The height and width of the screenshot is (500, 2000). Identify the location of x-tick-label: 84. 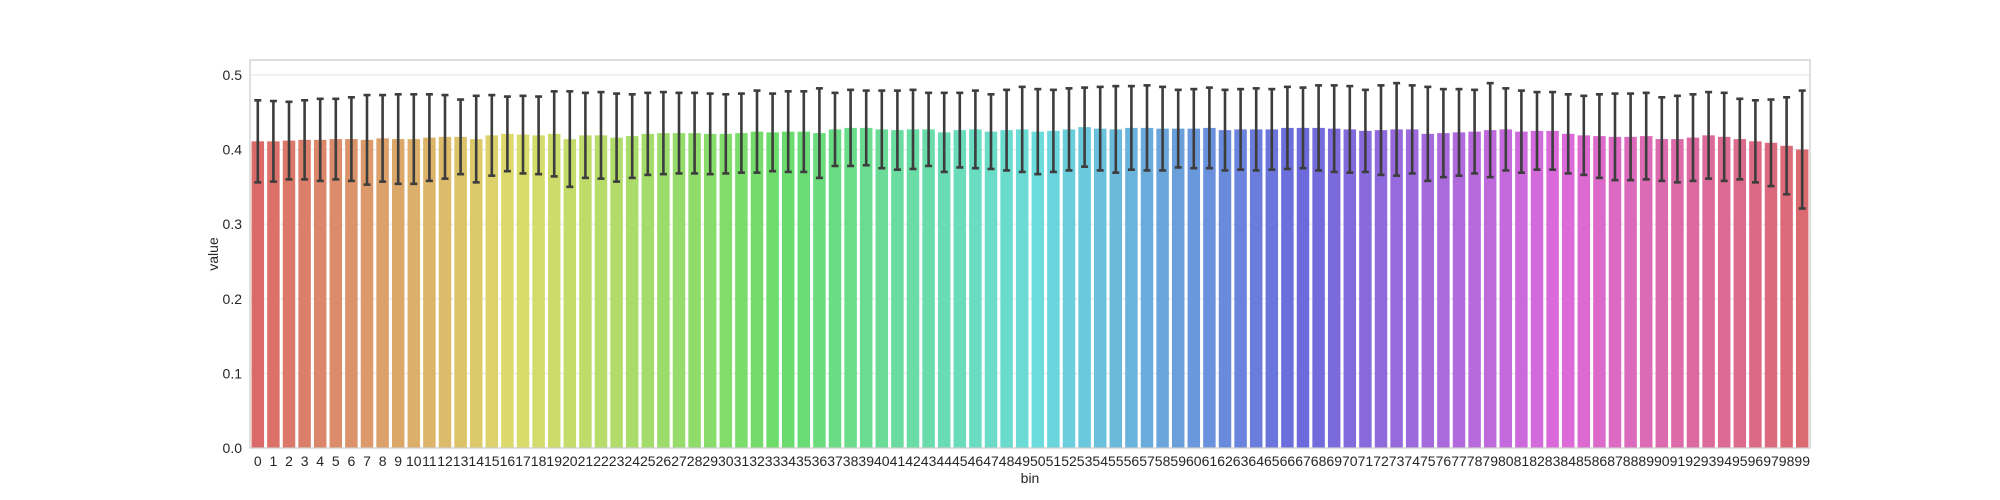
(1568, 461).